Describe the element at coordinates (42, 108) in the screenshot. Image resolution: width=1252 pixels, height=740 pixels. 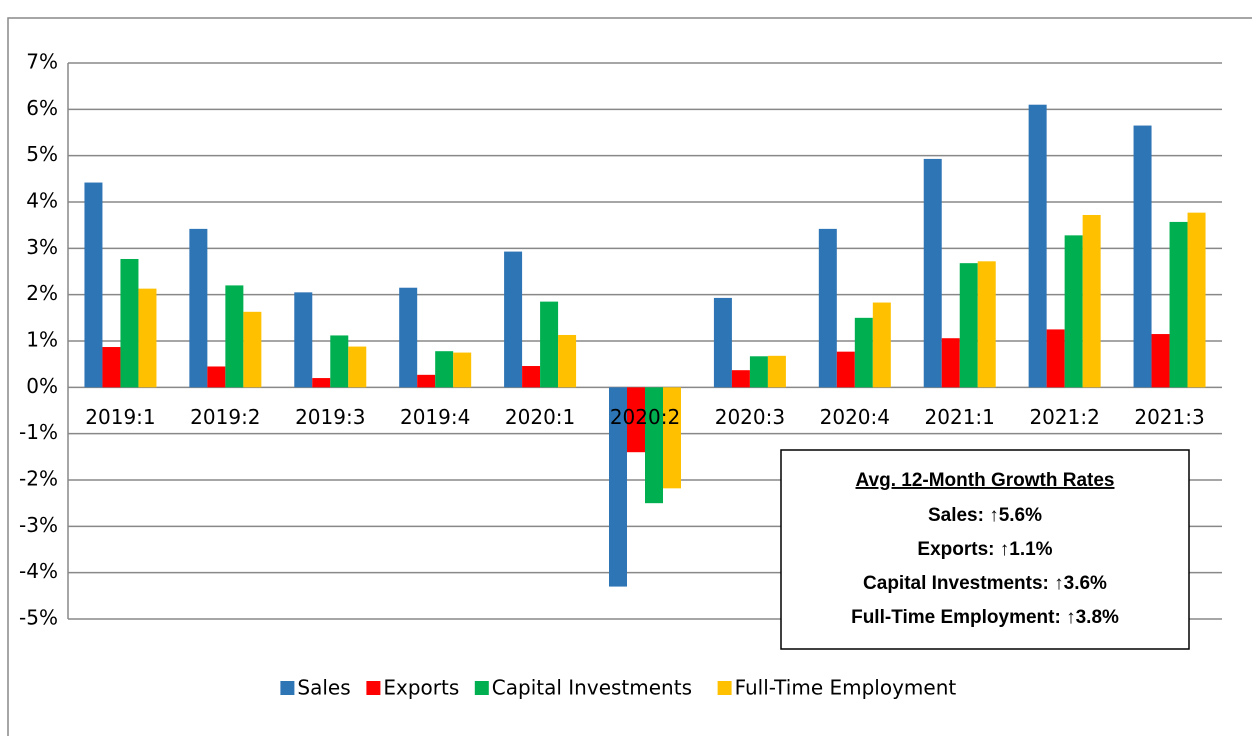
I see `y-tick-label: 6%` at that location.